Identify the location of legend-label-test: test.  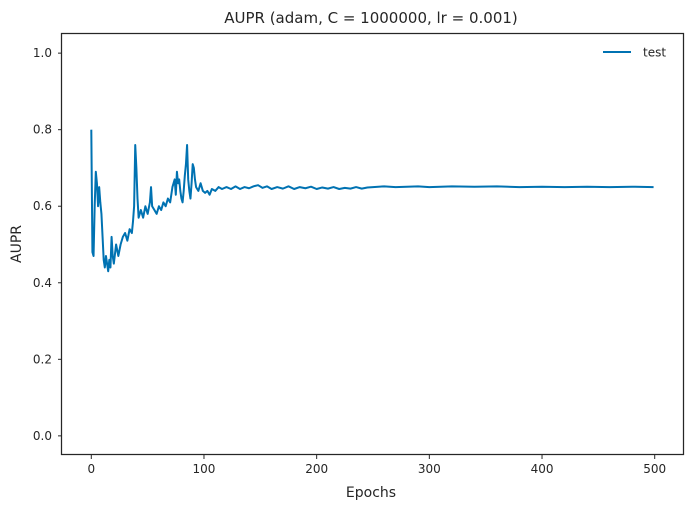
(654, 53).